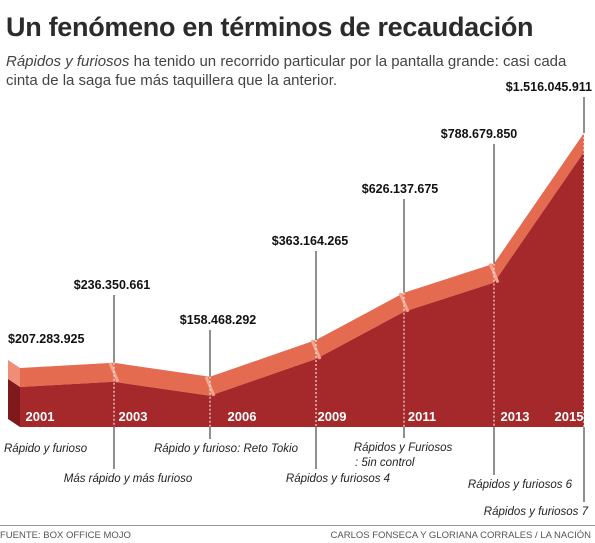 This screenshot has height=543, width=595. I want to click on movie-label: Más rápido y más furioso, so click(128, 479).